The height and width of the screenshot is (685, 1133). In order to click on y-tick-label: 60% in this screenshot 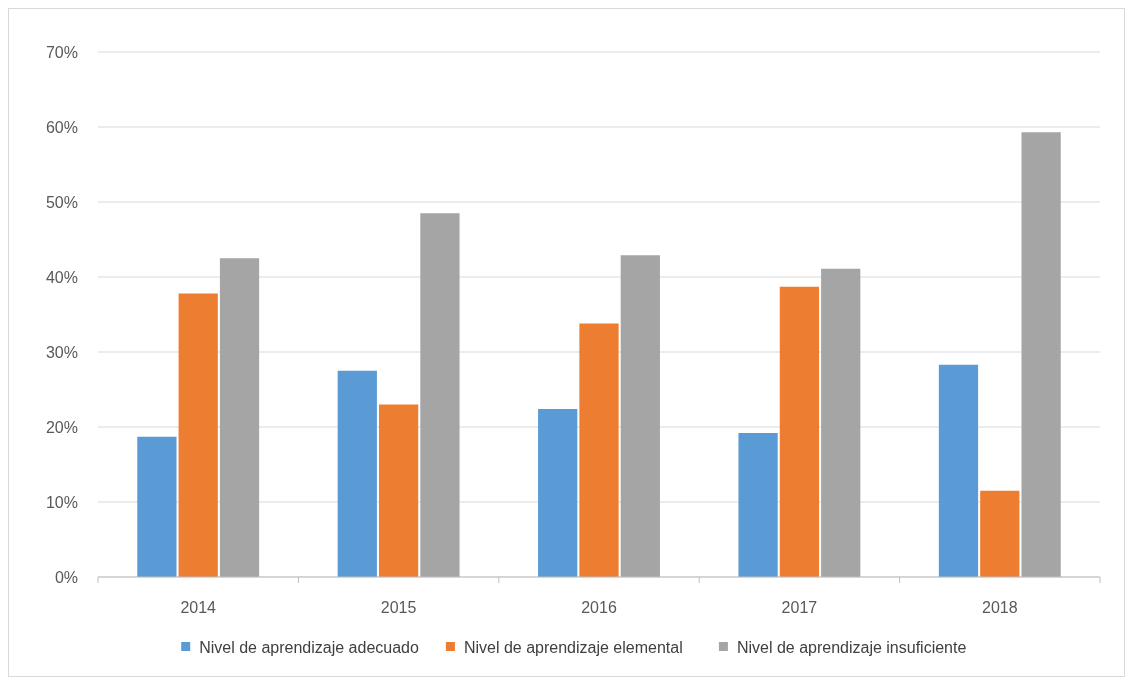, I will do `click(61, 127)`.